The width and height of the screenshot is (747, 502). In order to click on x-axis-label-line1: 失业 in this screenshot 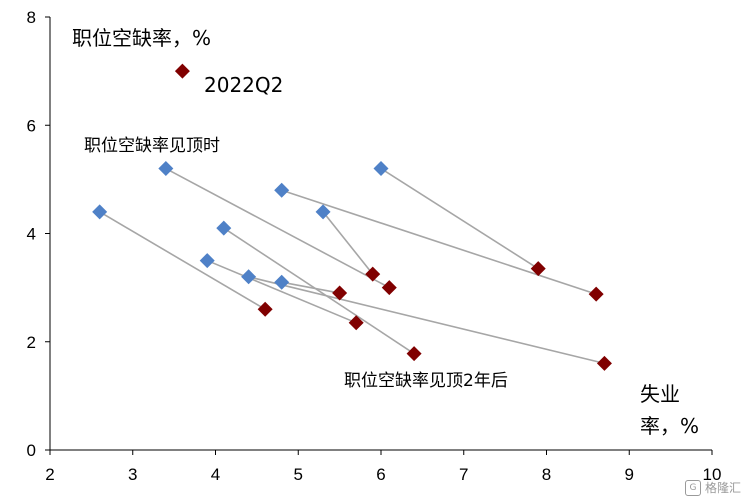, I will do `click(660, 394)`.